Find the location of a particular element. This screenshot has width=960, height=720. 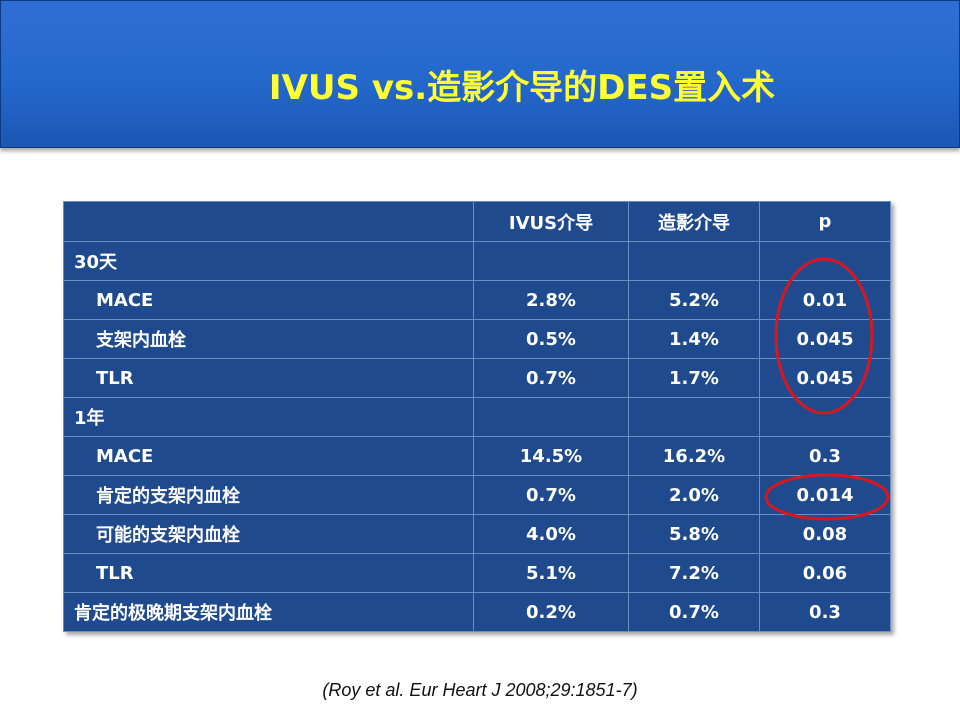

table-row: 可能的支架内血栓 4.0% 5.8% 0.08 is located at coordinates (477, 534).